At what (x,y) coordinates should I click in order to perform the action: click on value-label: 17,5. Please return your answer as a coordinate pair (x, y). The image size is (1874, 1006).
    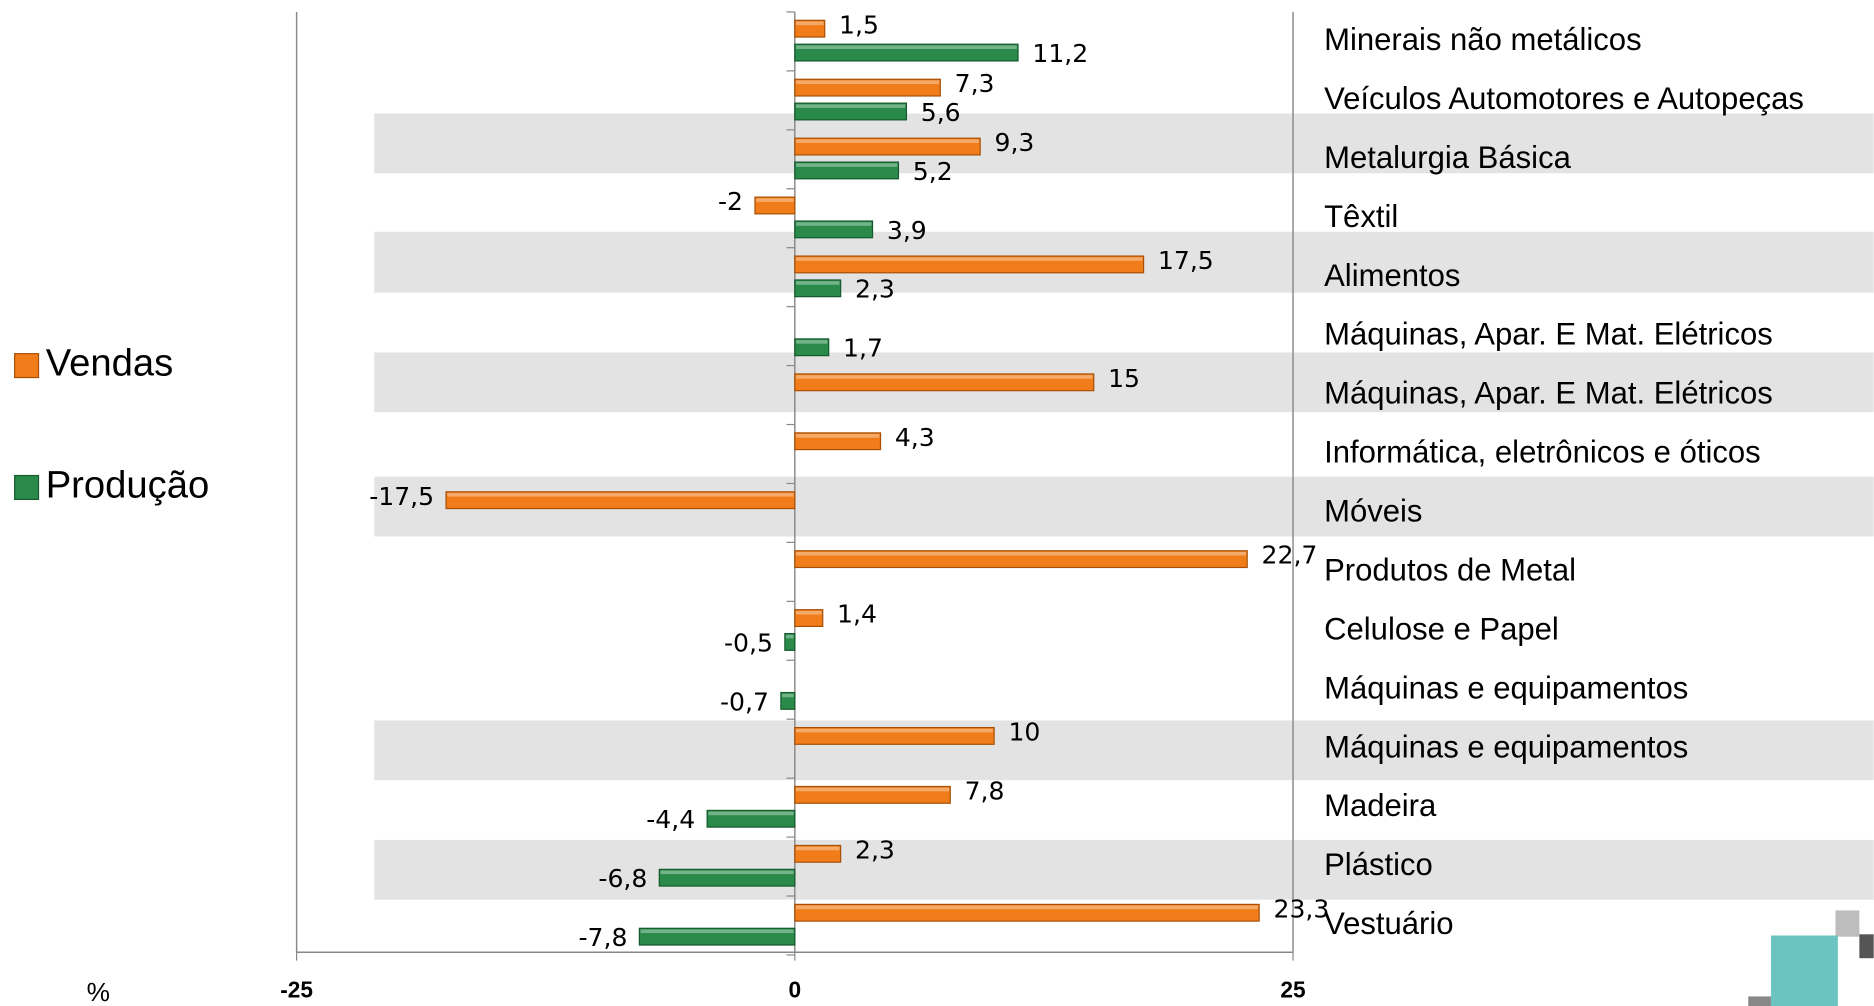
    Looking at the image, I should click on (1186, 260).